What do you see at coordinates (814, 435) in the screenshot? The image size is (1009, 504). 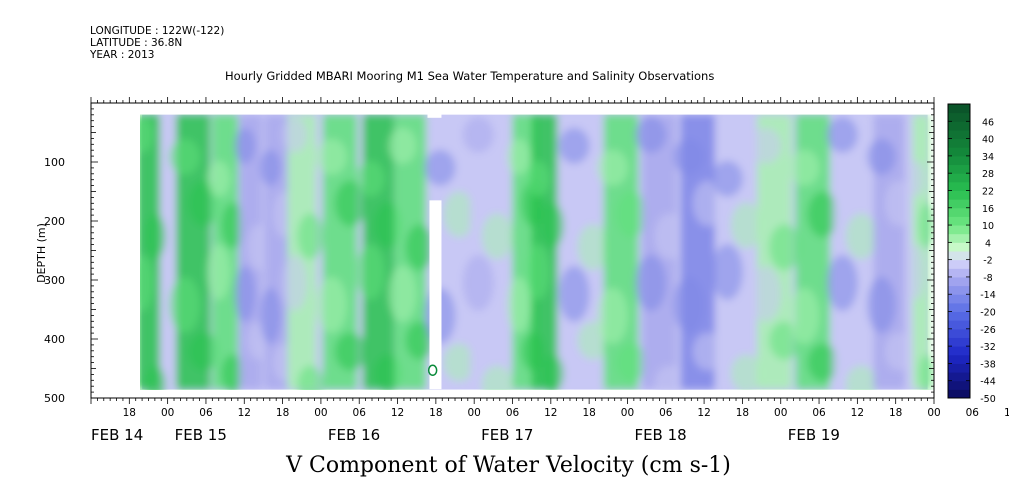 I see `x-date-label: FEB 19` at bounding box center [814, 435].